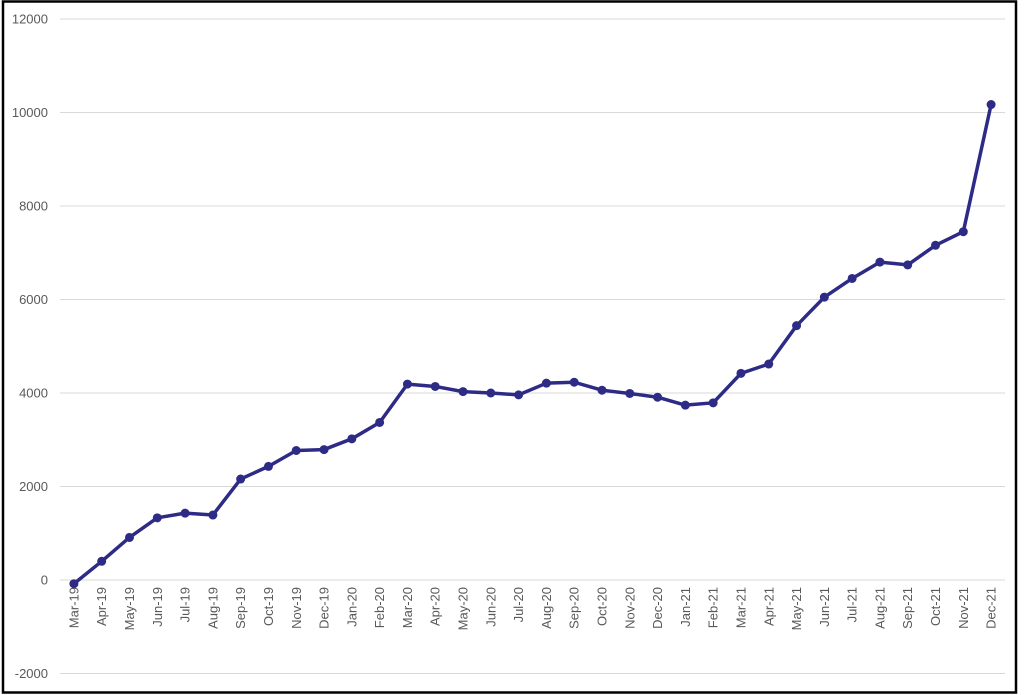  I want to click on x-axis-tick-label: Jul-19, so click(185, 604).